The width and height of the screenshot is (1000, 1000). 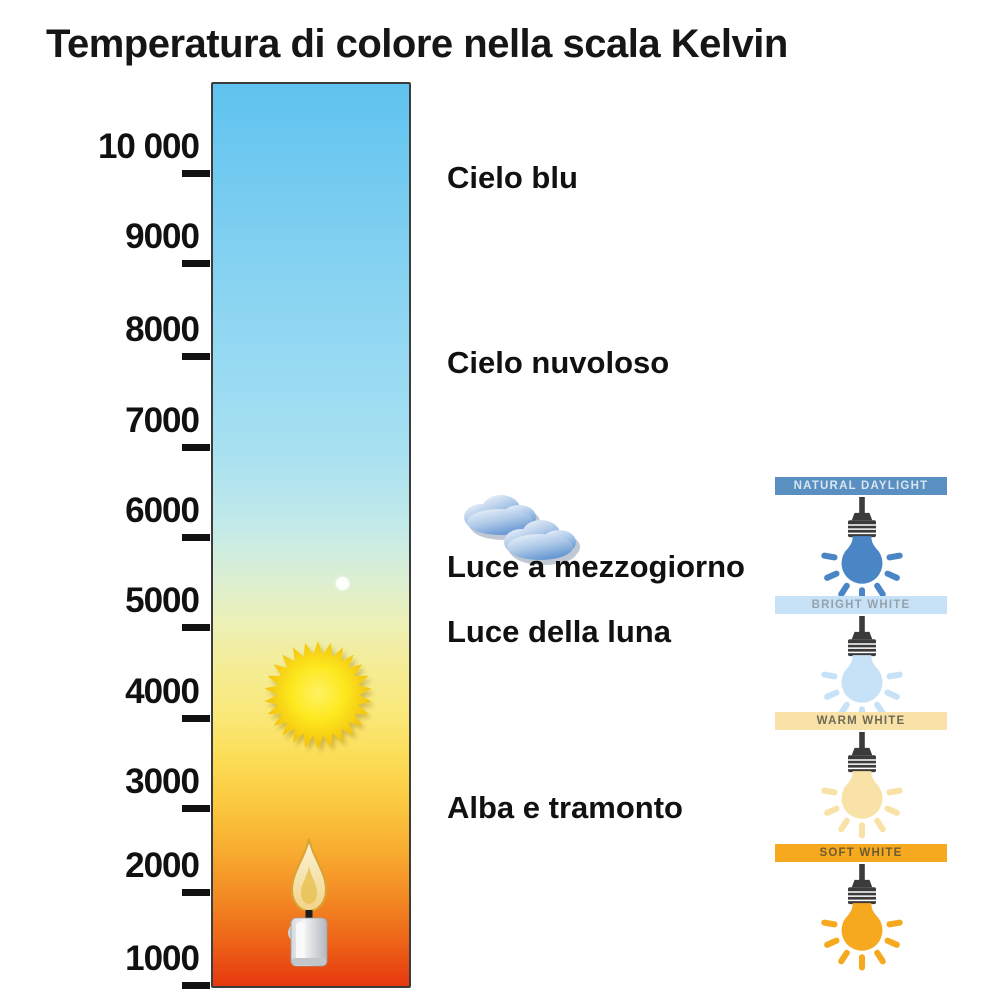 What do you see at coordinates (162, 236) in the screenshot?
I see `kelvin-value-label: 9000` at bounding box center [162, 236].